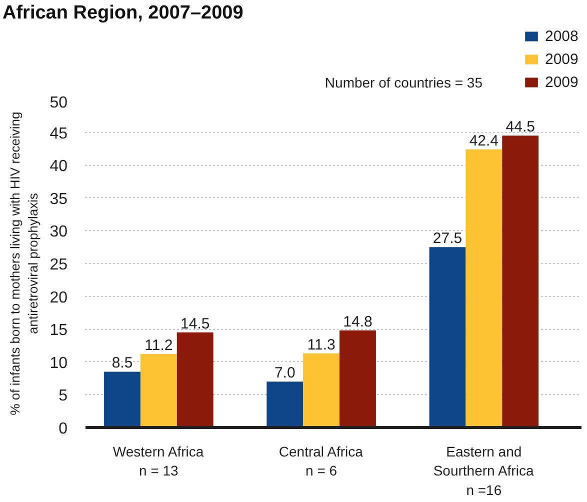  Describe the element at coordinates (59, 133) in the screenshot. I see `y-tick-label: 45` at that location.